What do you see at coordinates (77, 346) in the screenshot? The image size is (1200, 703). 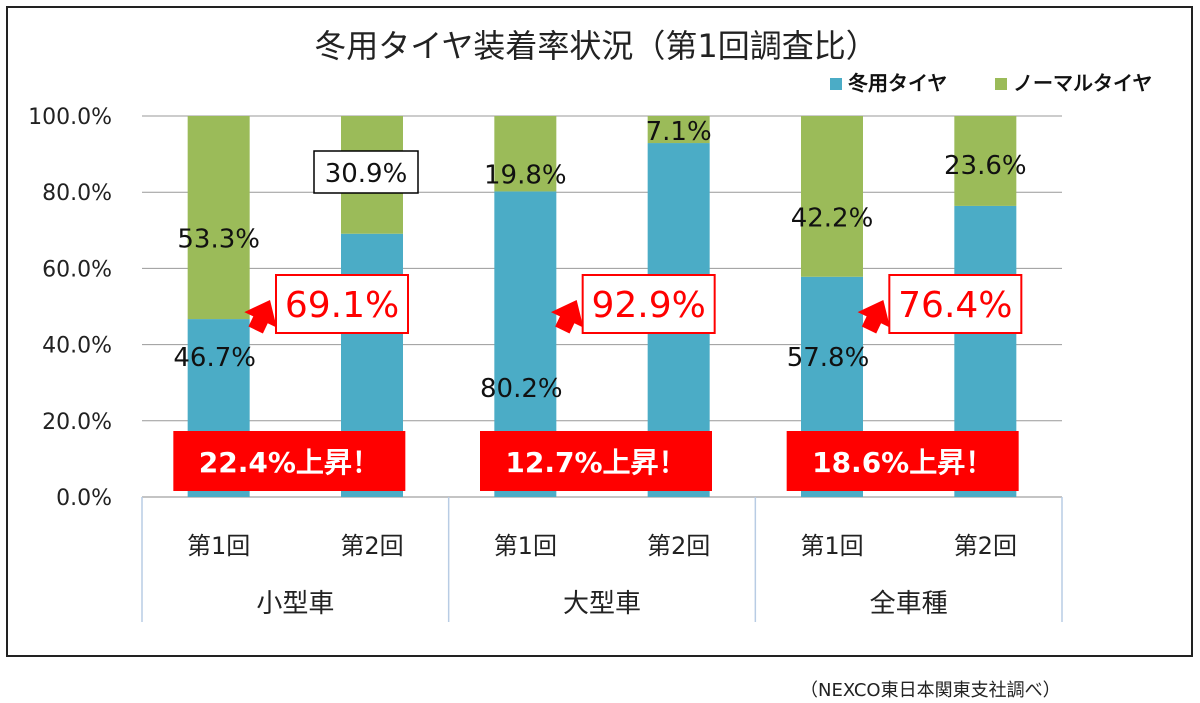 I see `y-tick-label: 40.0%` at bounding box center [77, 346].